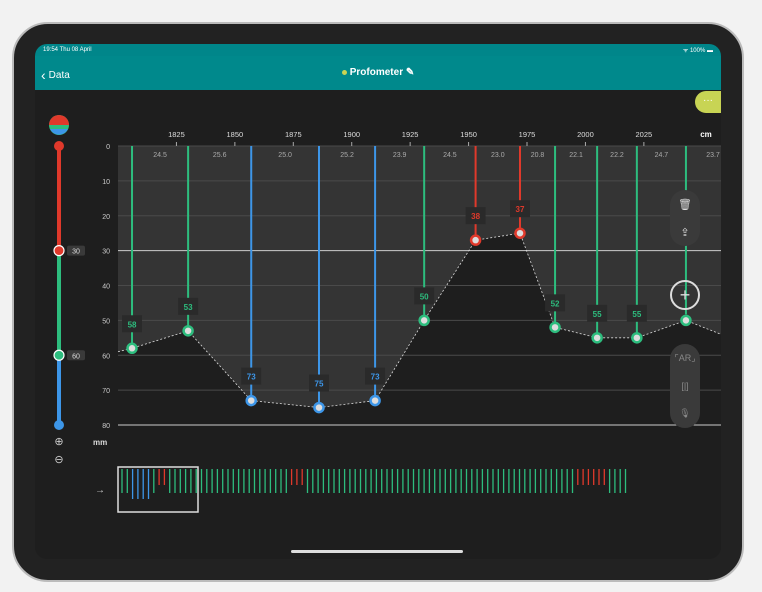 The height and width of the screenshot is (592, 762). I want to click on spacing-label: 25.6, so click(220, 155).